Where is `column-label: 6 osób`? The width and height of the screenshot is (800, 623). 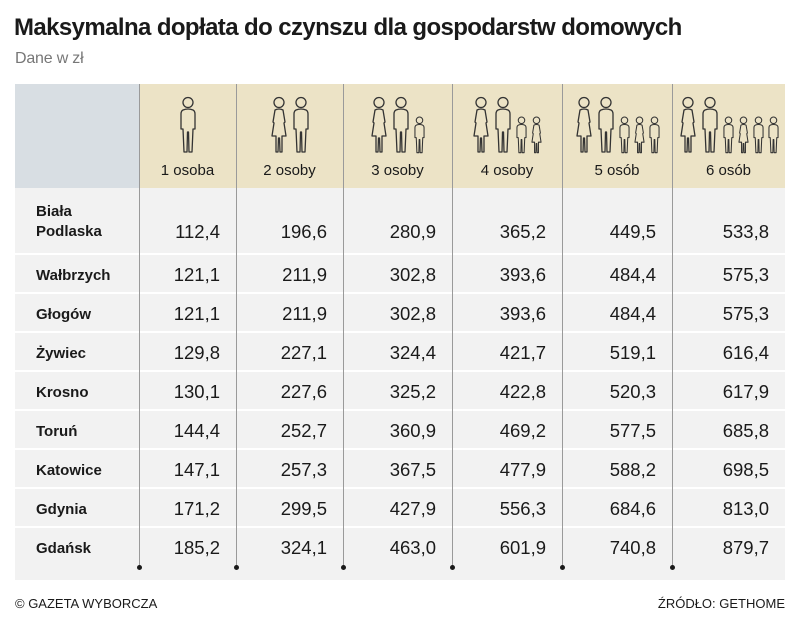 column-label: 6 osób is located at coordinates (728, 170).